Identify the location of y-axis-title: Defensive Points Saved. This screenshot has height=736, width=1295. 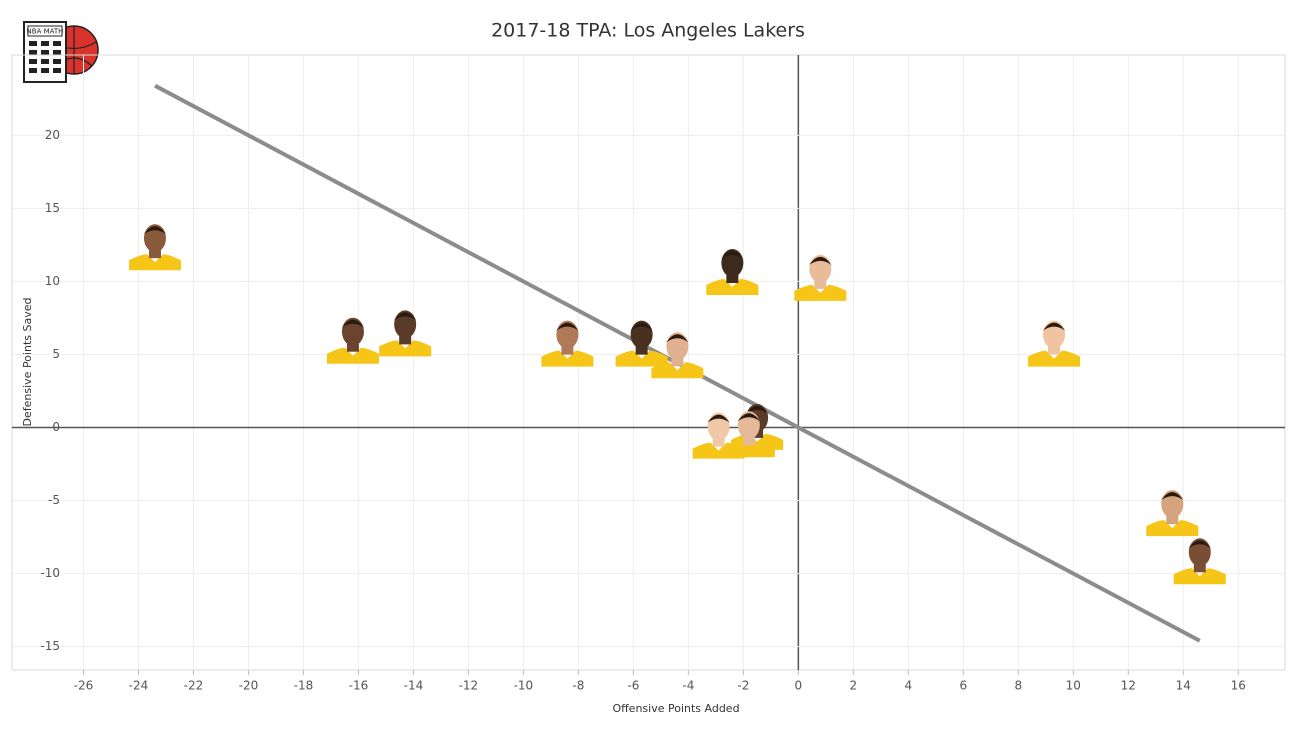
(27, 362).